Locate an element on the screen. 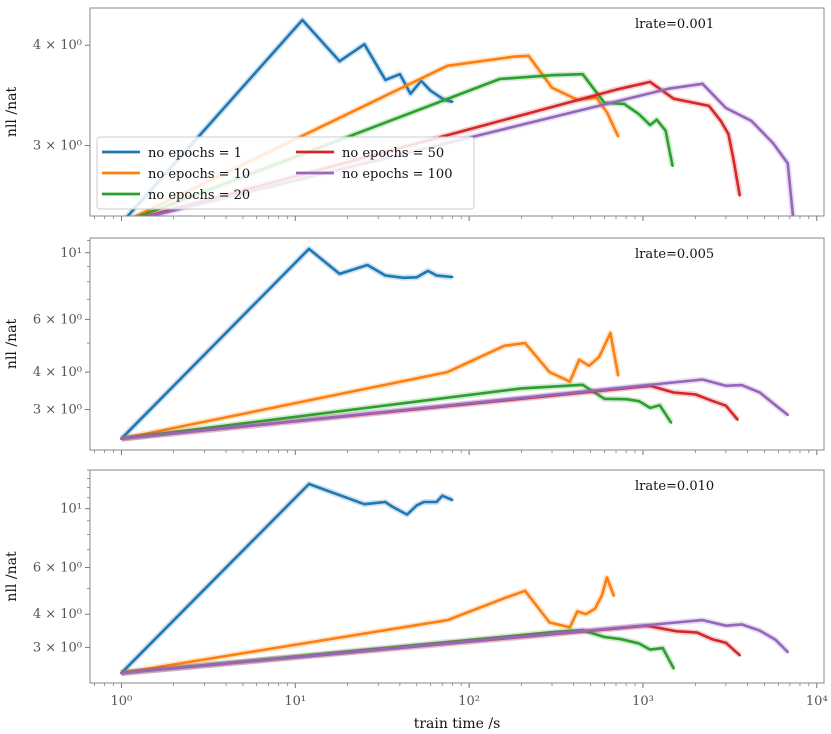 The width and height of the screenshot is (831, 734). panel-label: lrate=0.005 is located at coordinates (674, 254).